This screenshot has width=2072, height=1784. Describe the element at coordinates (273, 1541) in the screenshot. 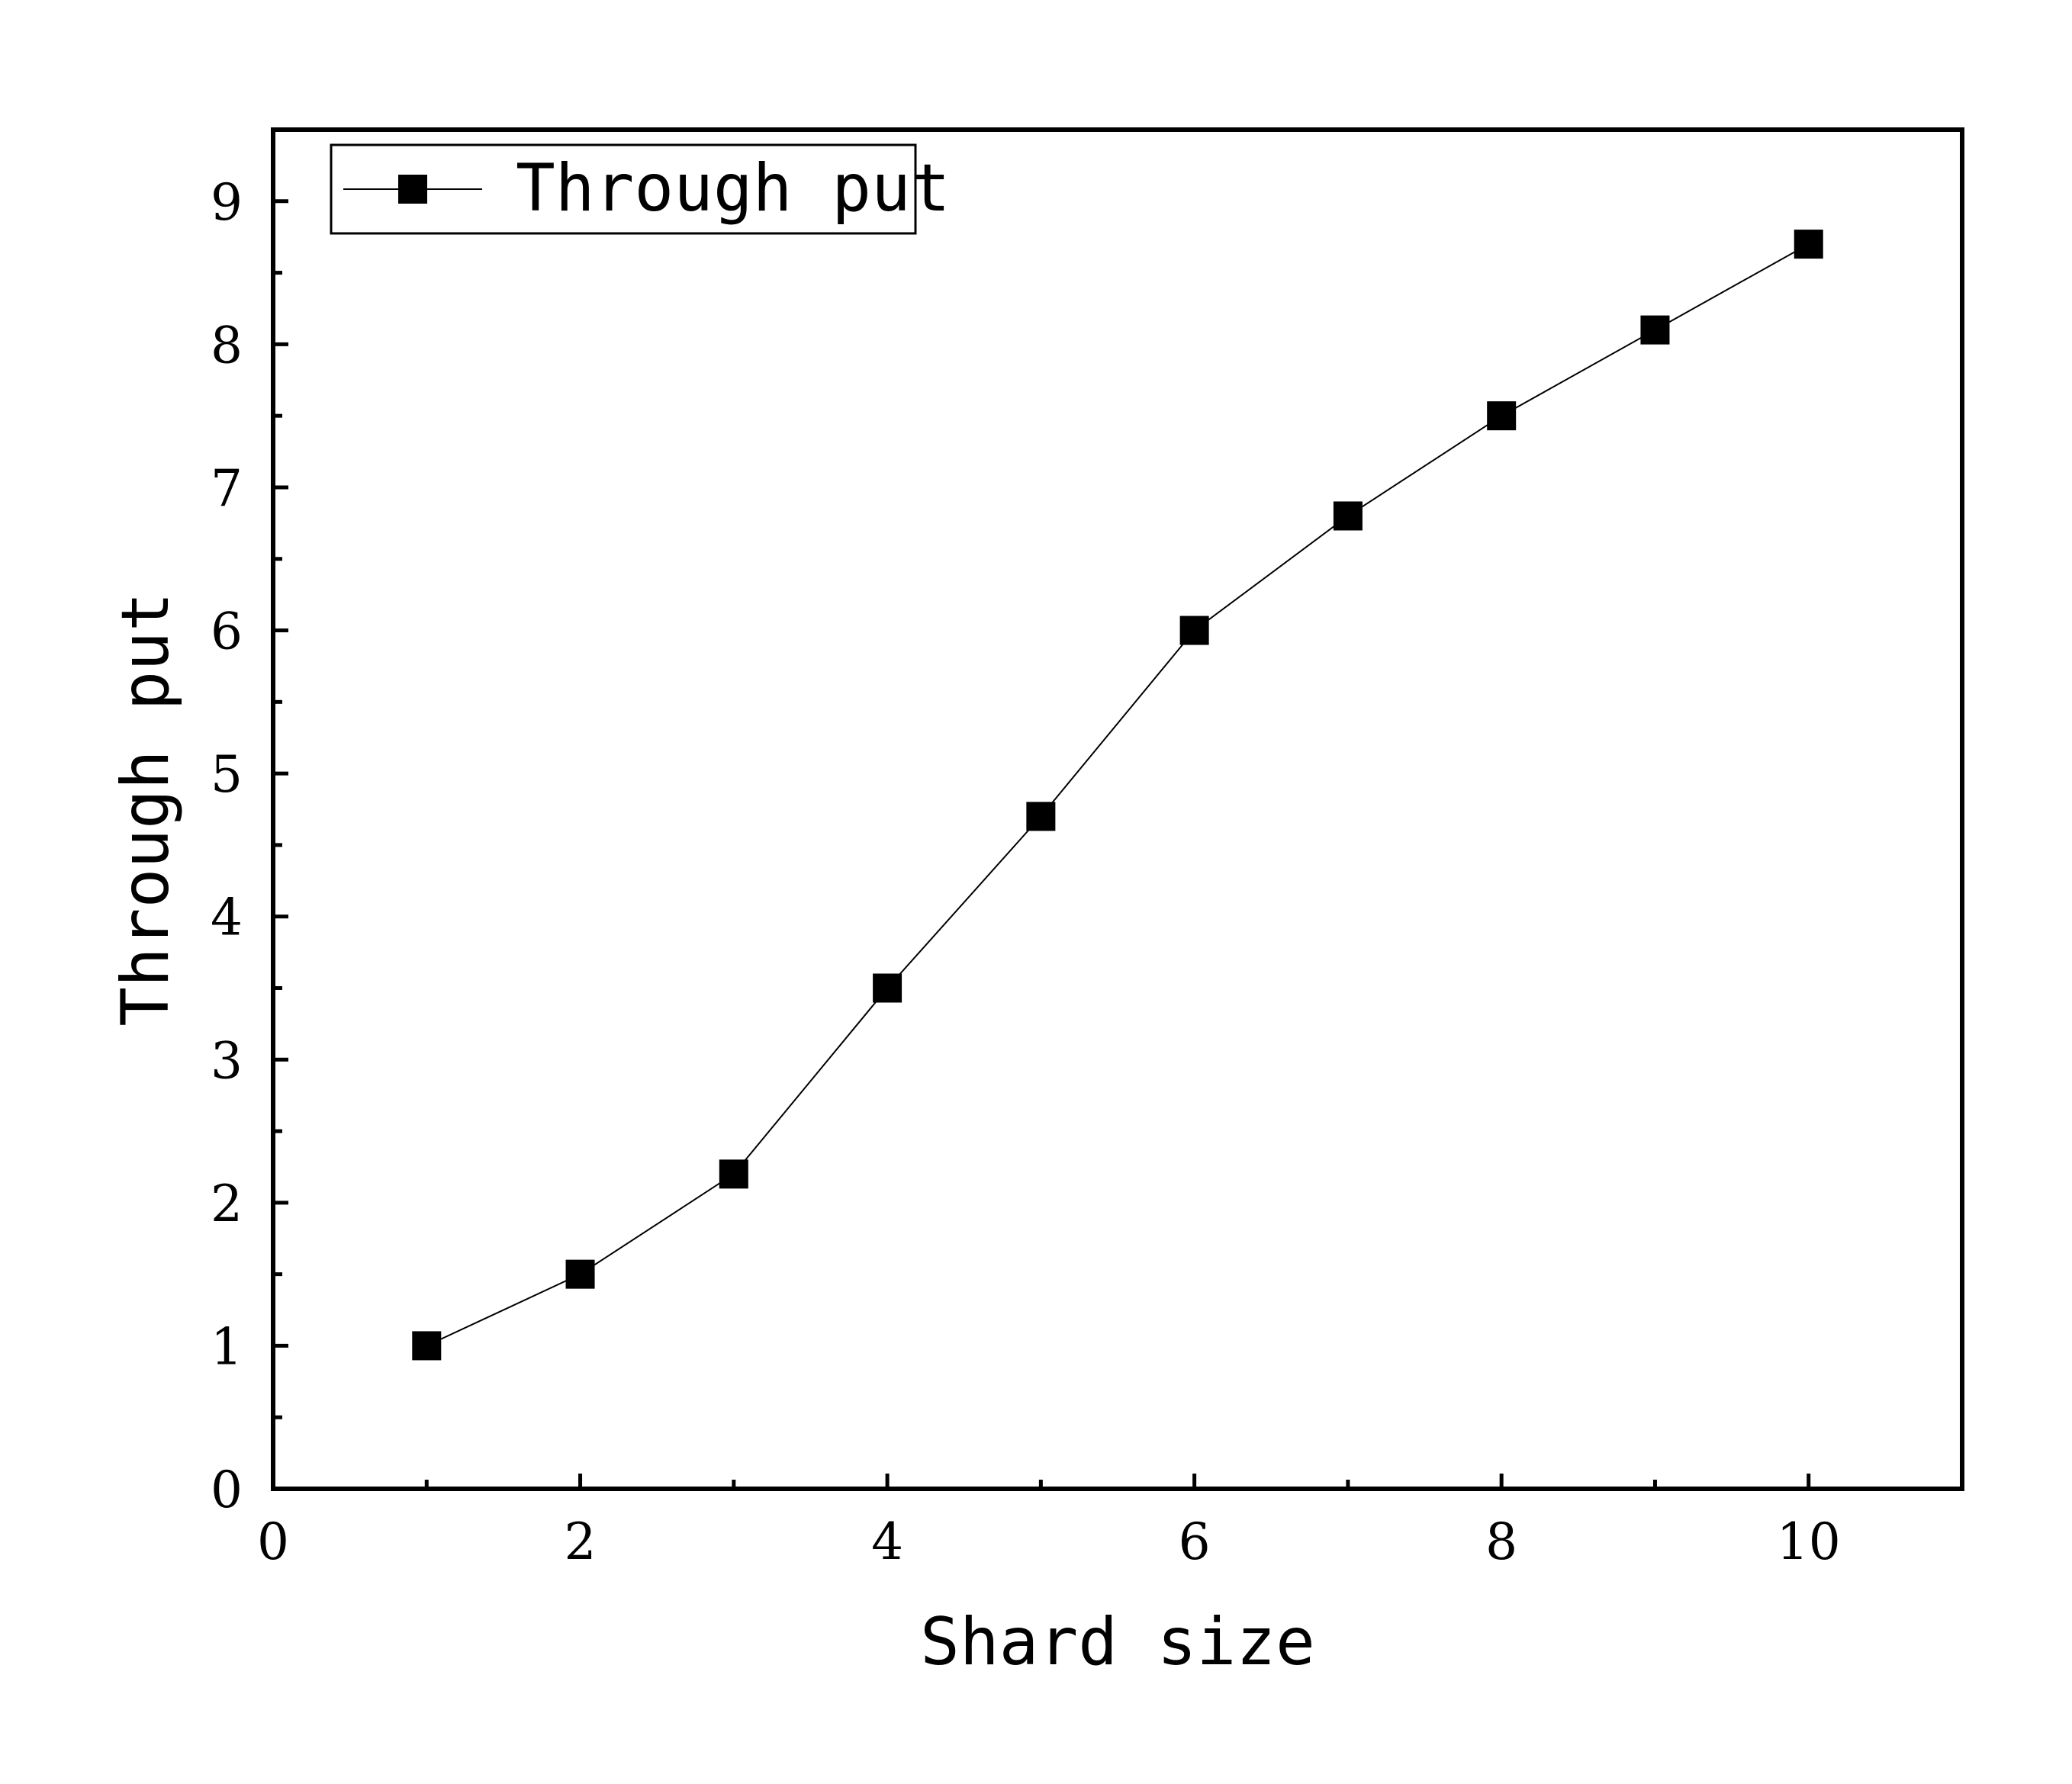

I see `x-tick-label: 0` at that location.